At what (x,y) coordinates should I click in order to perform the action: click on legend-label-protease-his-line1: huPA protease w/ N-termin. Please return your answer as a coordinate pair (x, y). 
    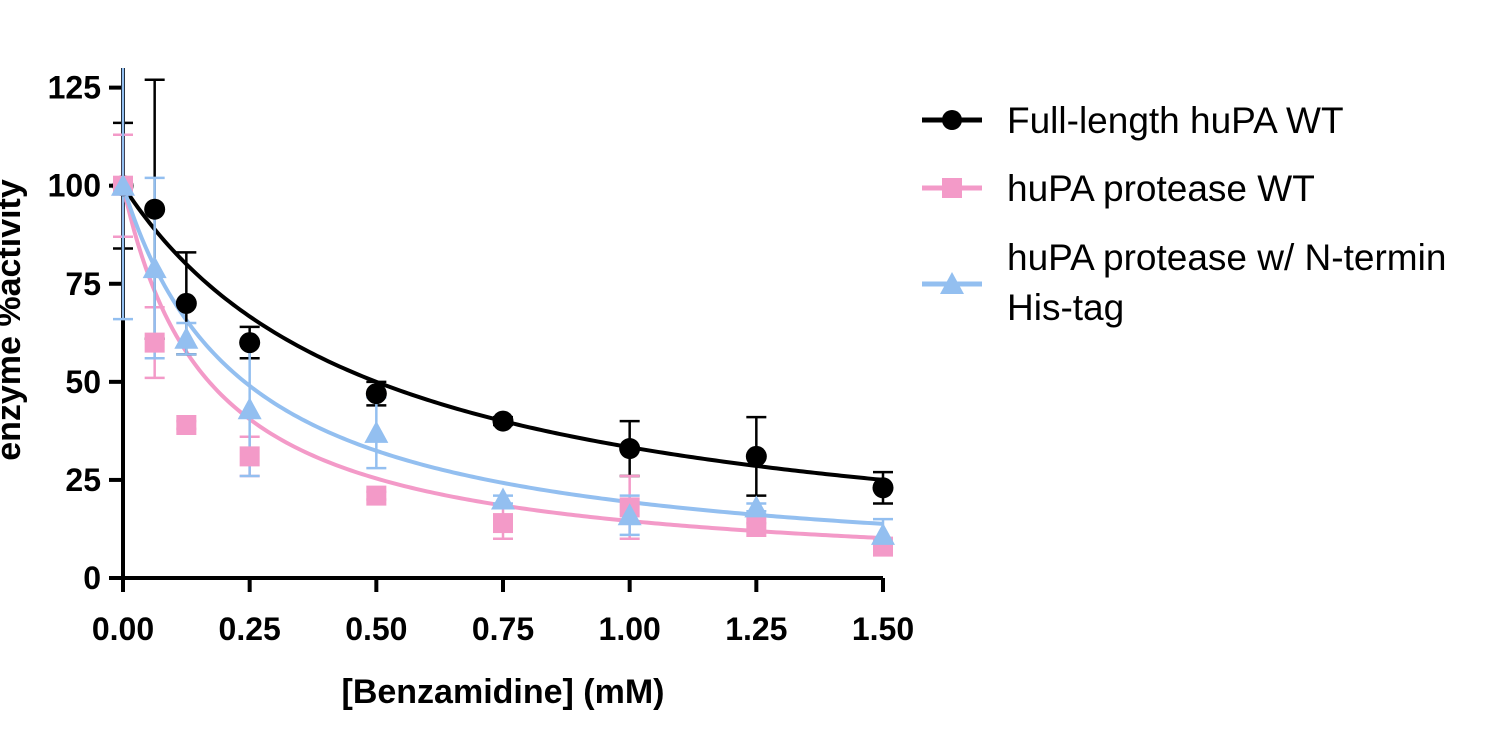
    Looking at the image, I should click on (1226, 257).